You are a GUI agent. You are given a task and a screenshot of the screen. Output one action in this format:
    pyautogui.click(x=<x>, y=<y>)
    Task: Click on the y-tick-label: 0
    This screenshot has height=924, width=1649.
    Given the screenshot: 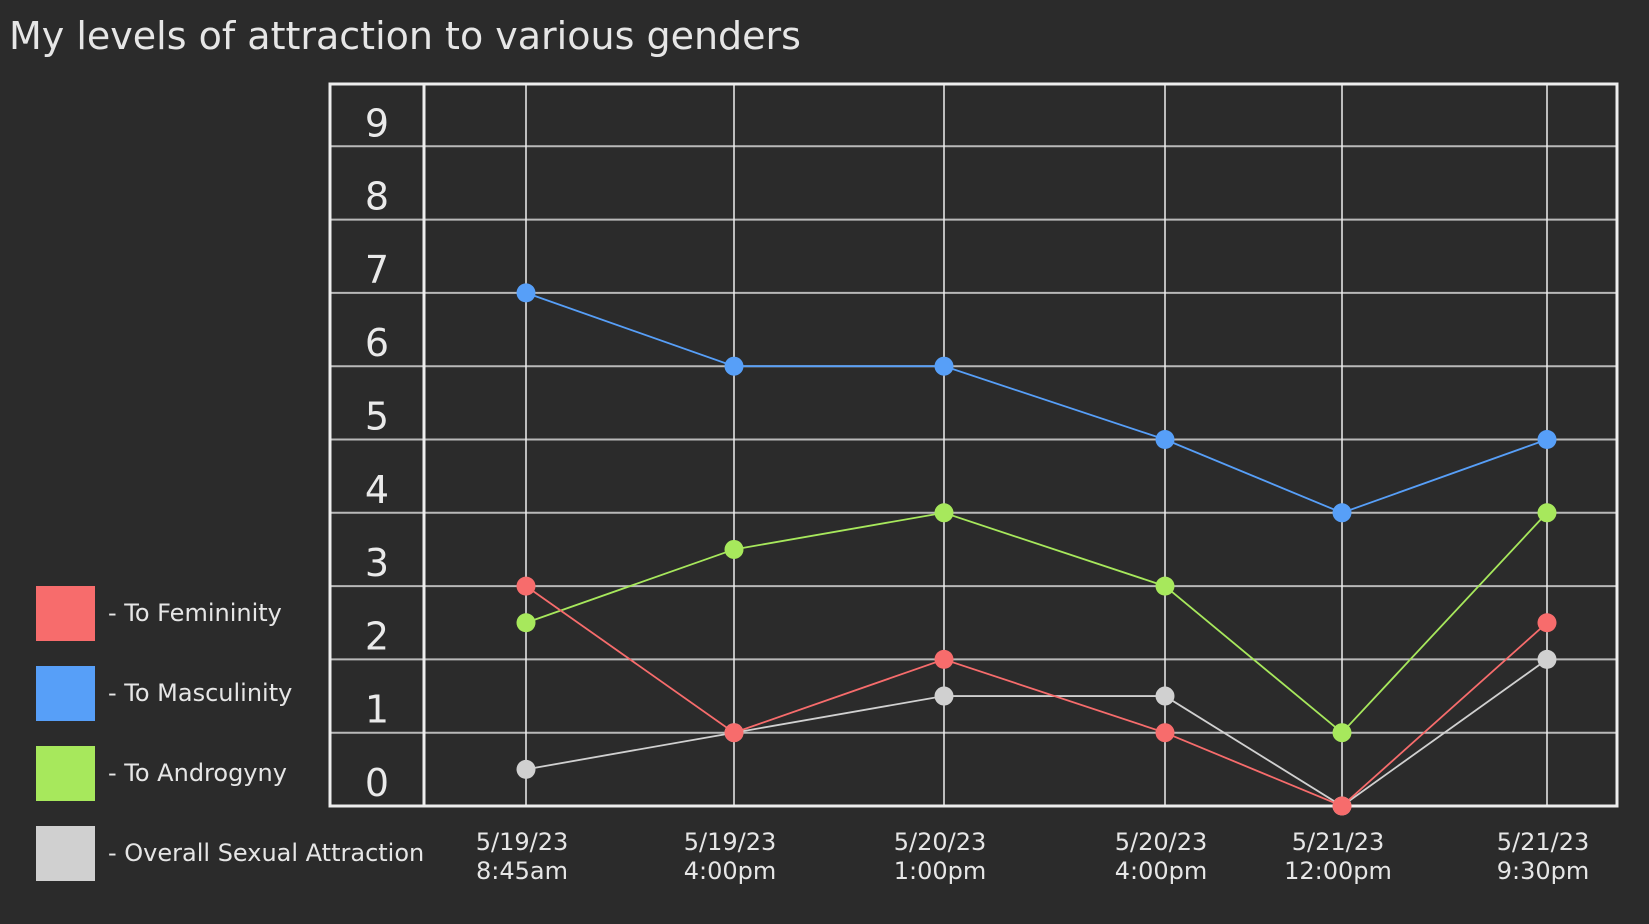 What is the action you would take?
    pyautogui.click(x=377, y=783)
    